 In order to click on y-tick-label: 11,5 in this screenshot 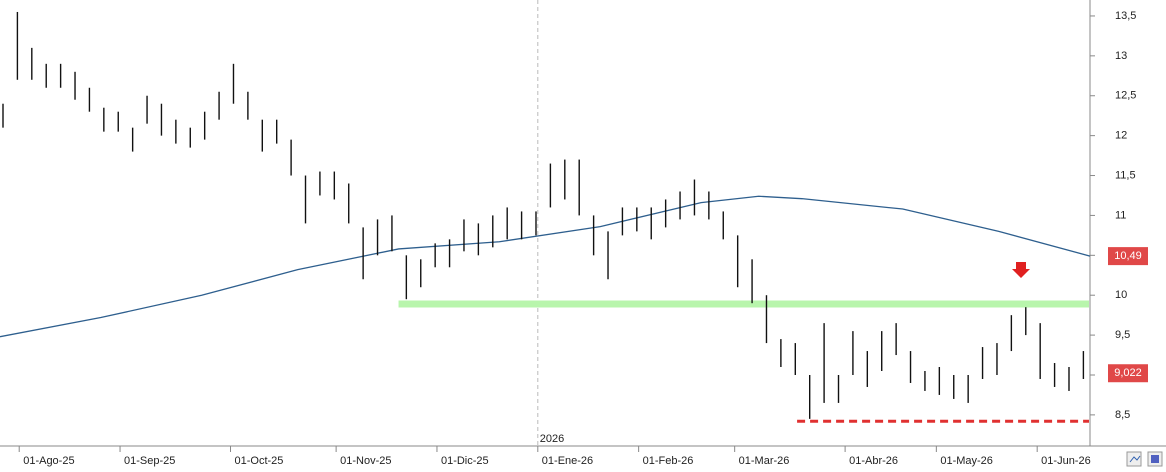, I will do `click(1125, 175)`.